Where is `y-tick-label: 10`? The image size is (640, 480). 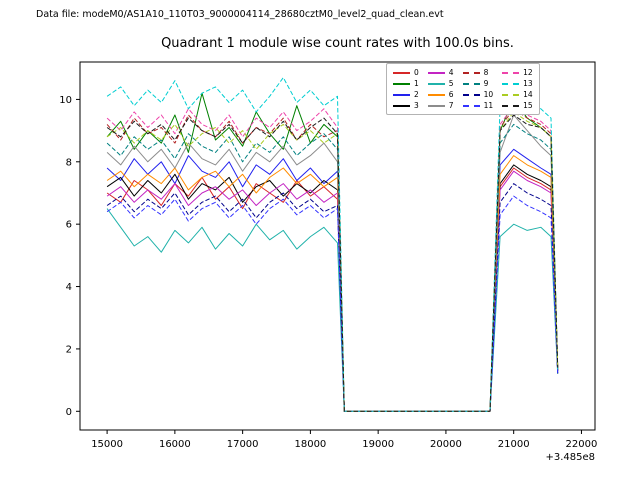 y-tick-label: 10 is located at coordinates (65, 100).